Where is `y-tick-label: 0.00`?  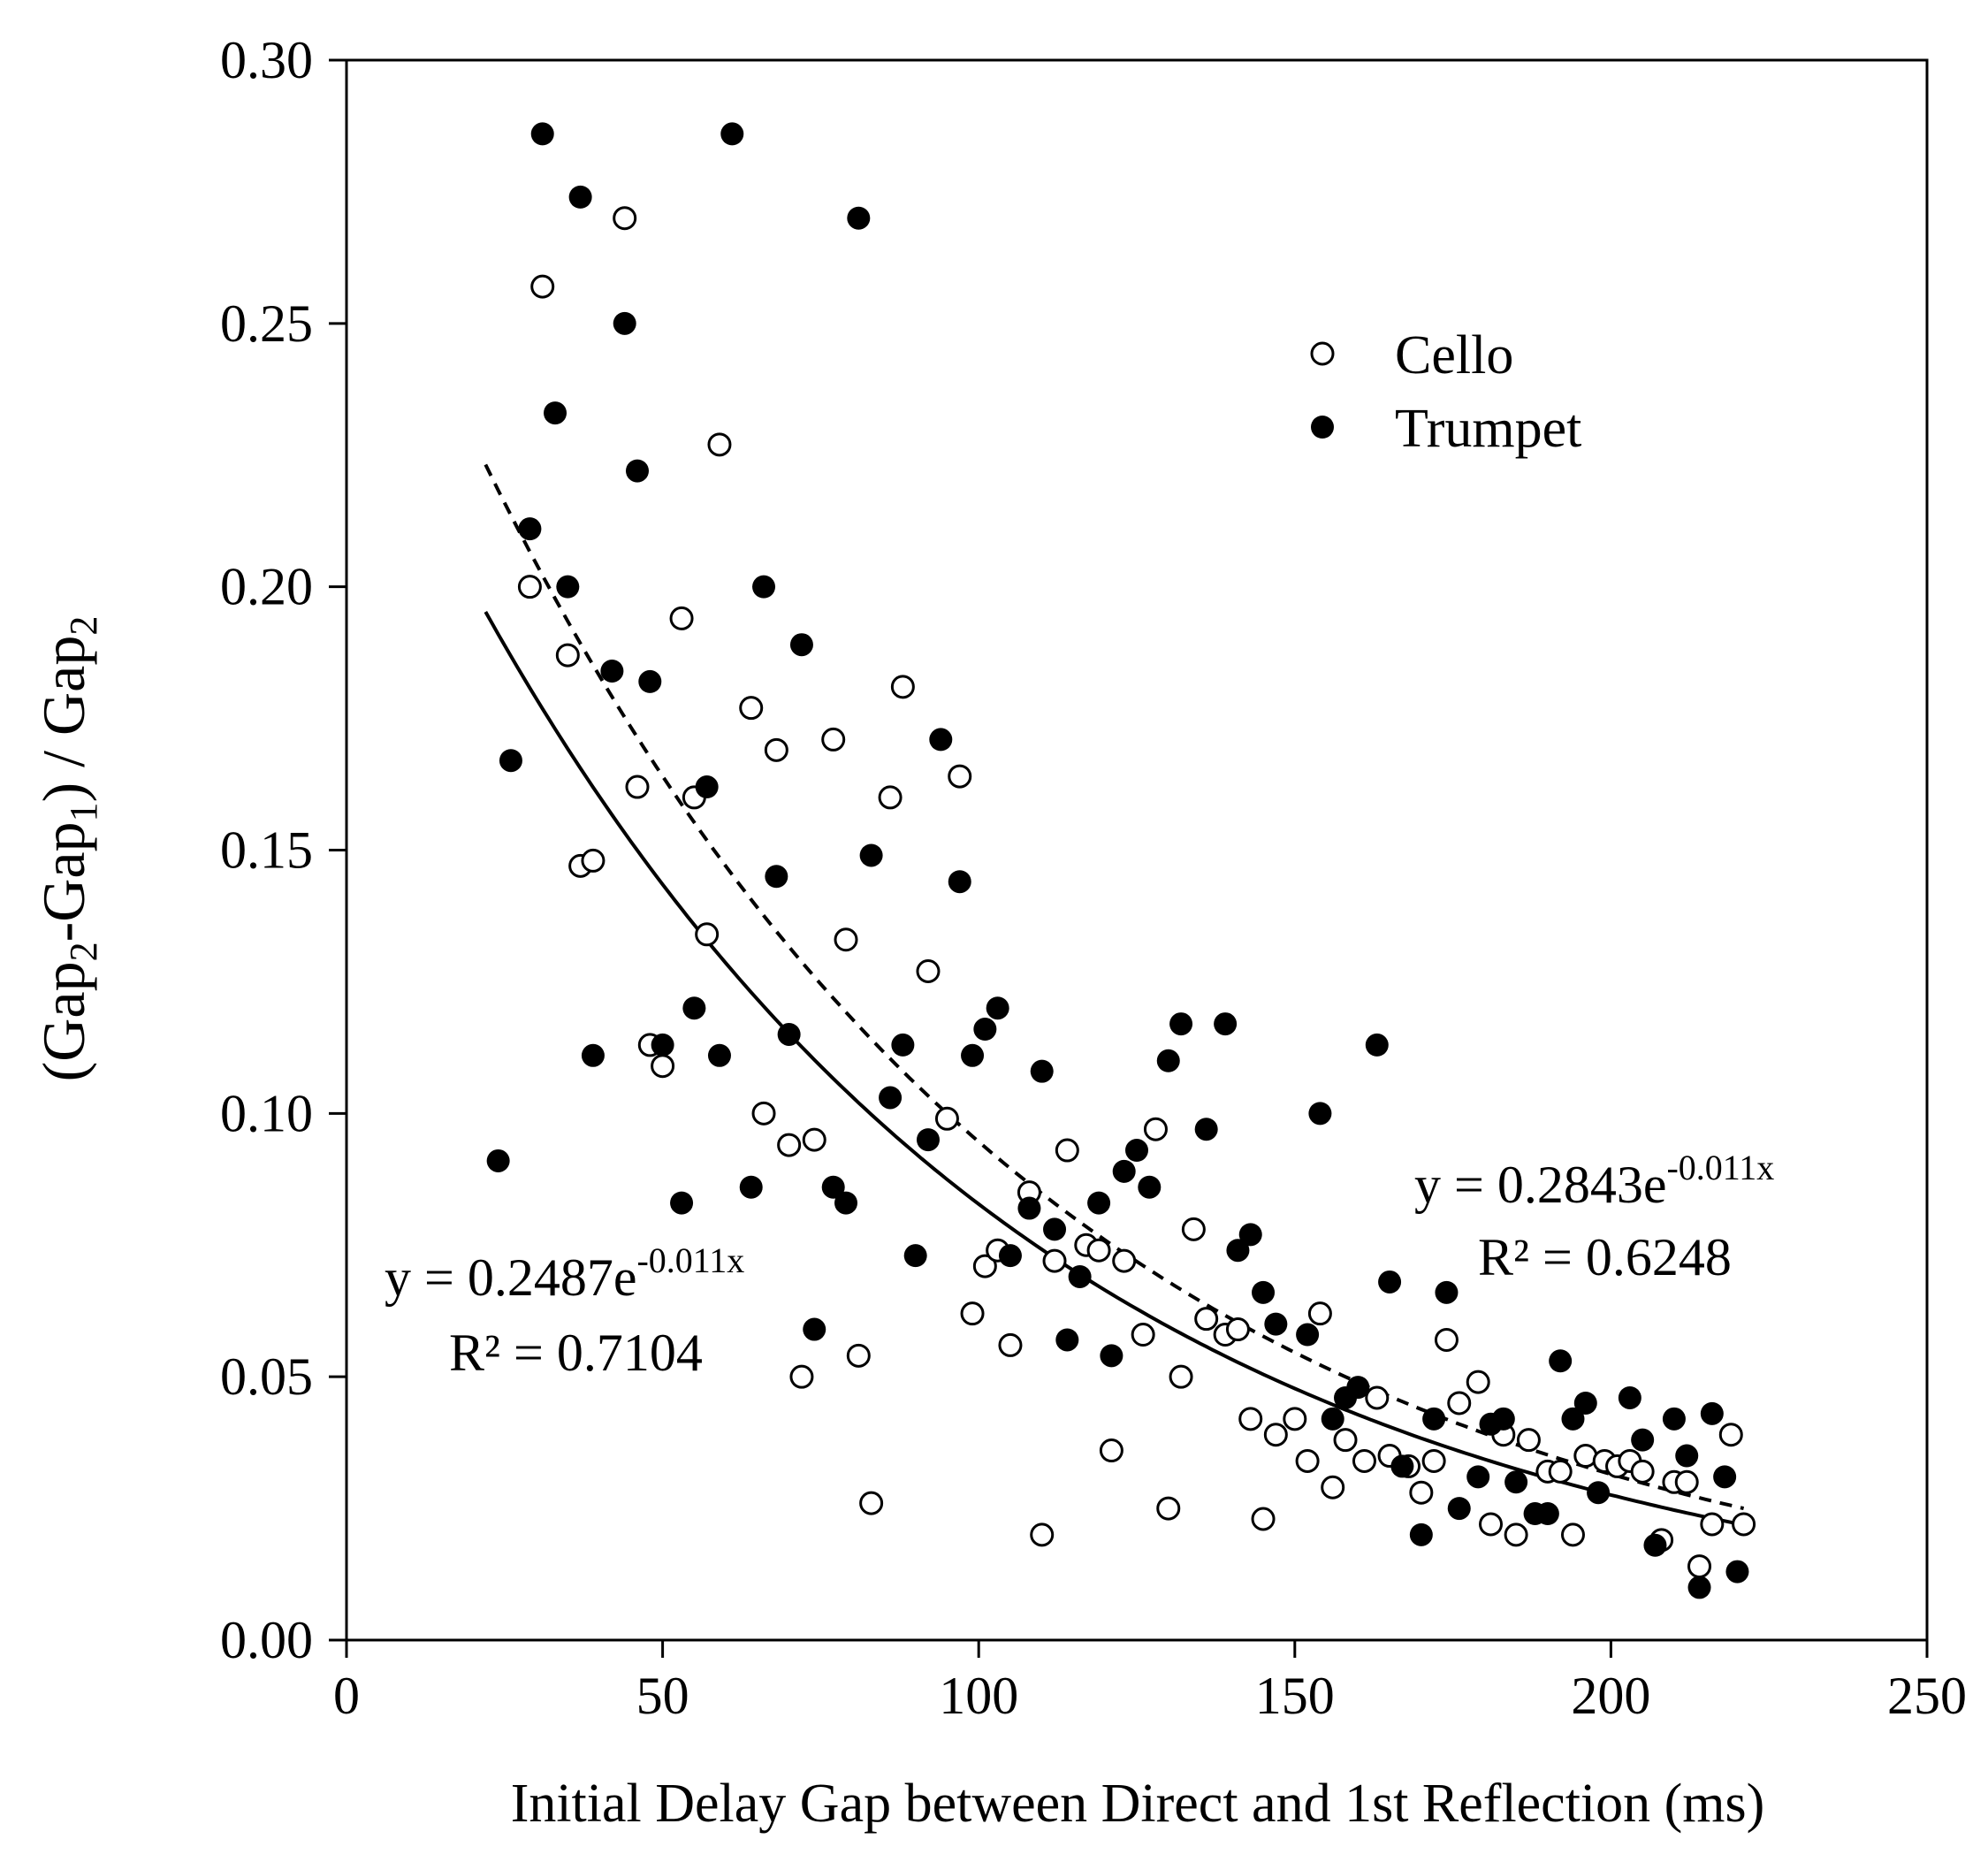
y-tick-label: 0.00 is located at coordinates (266, 1640).